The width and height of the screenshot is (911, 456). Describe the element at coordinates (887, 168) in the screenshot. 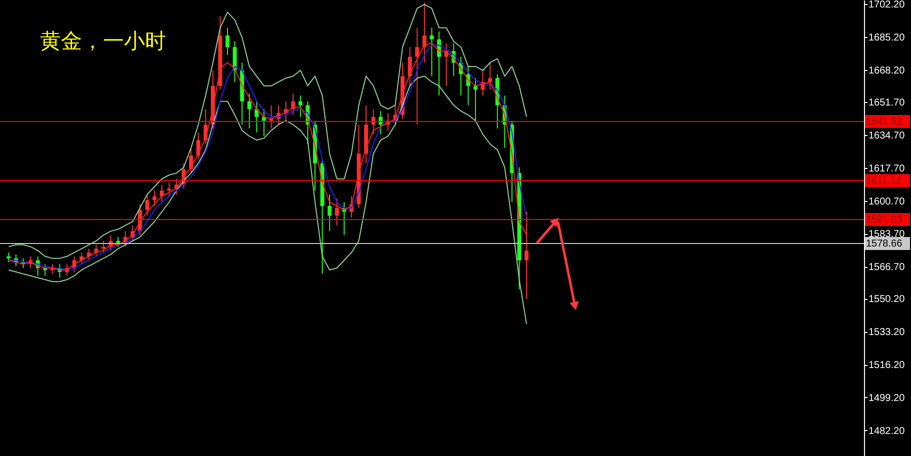

I see `y-tick-label: 1617.70` at that location.